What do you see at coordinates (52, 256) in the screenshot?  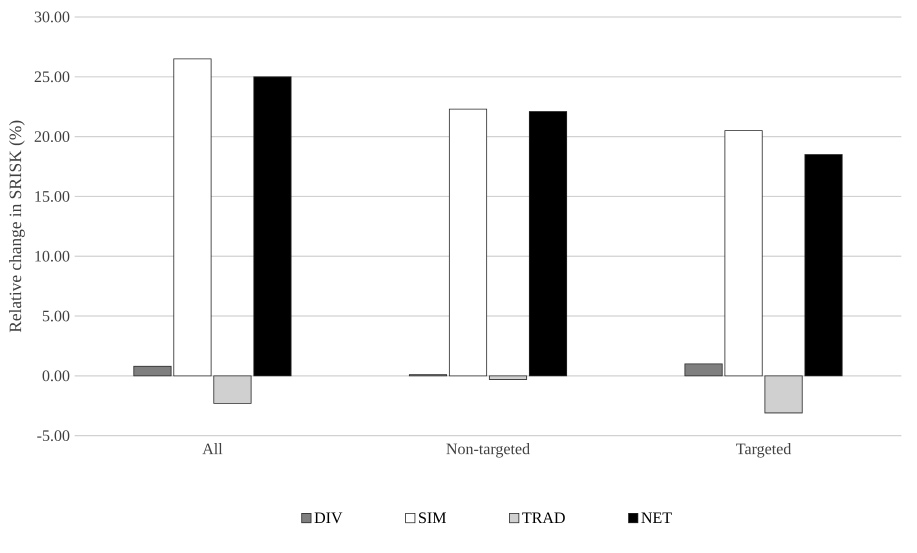 I see `y-tick-label: 10.00` at bounding box center [52, 256].